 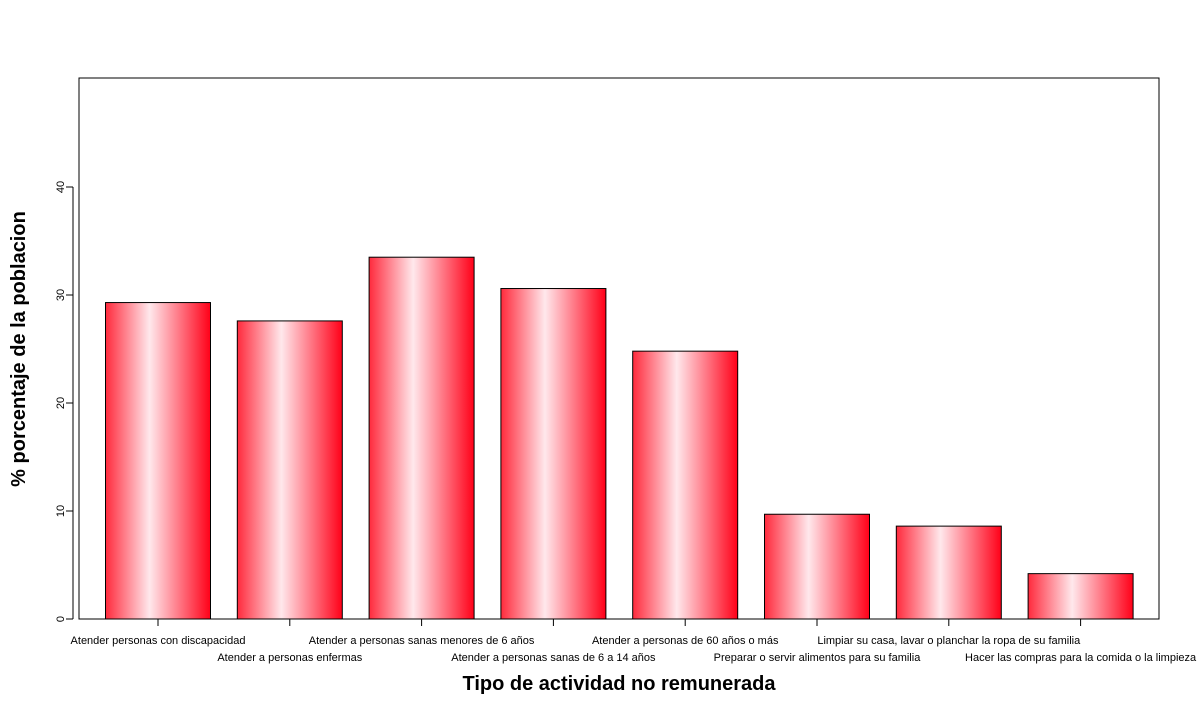 What do you see at coordinates (61, 511) in the screenshot?
I see `y-tick-label: 10` at bounding box center [61, 511].